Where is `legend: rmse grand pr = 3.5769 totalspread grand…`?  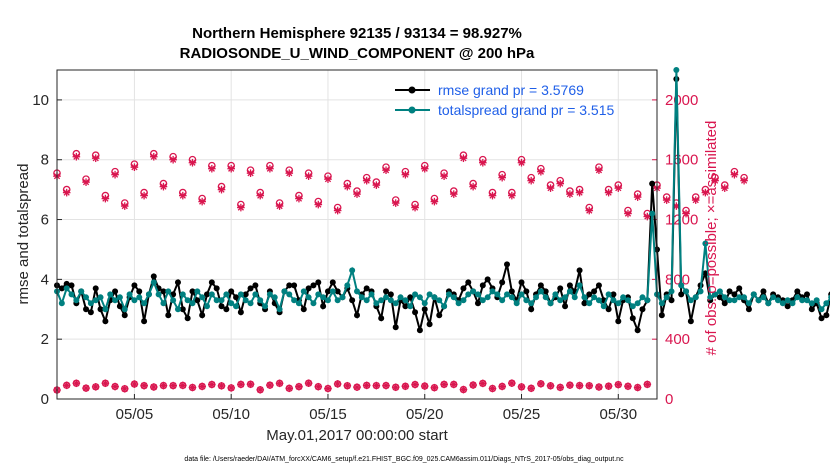
legend: rmse grand pr = 3.5769 totalspread grand… is located at coordinates (505, 100).